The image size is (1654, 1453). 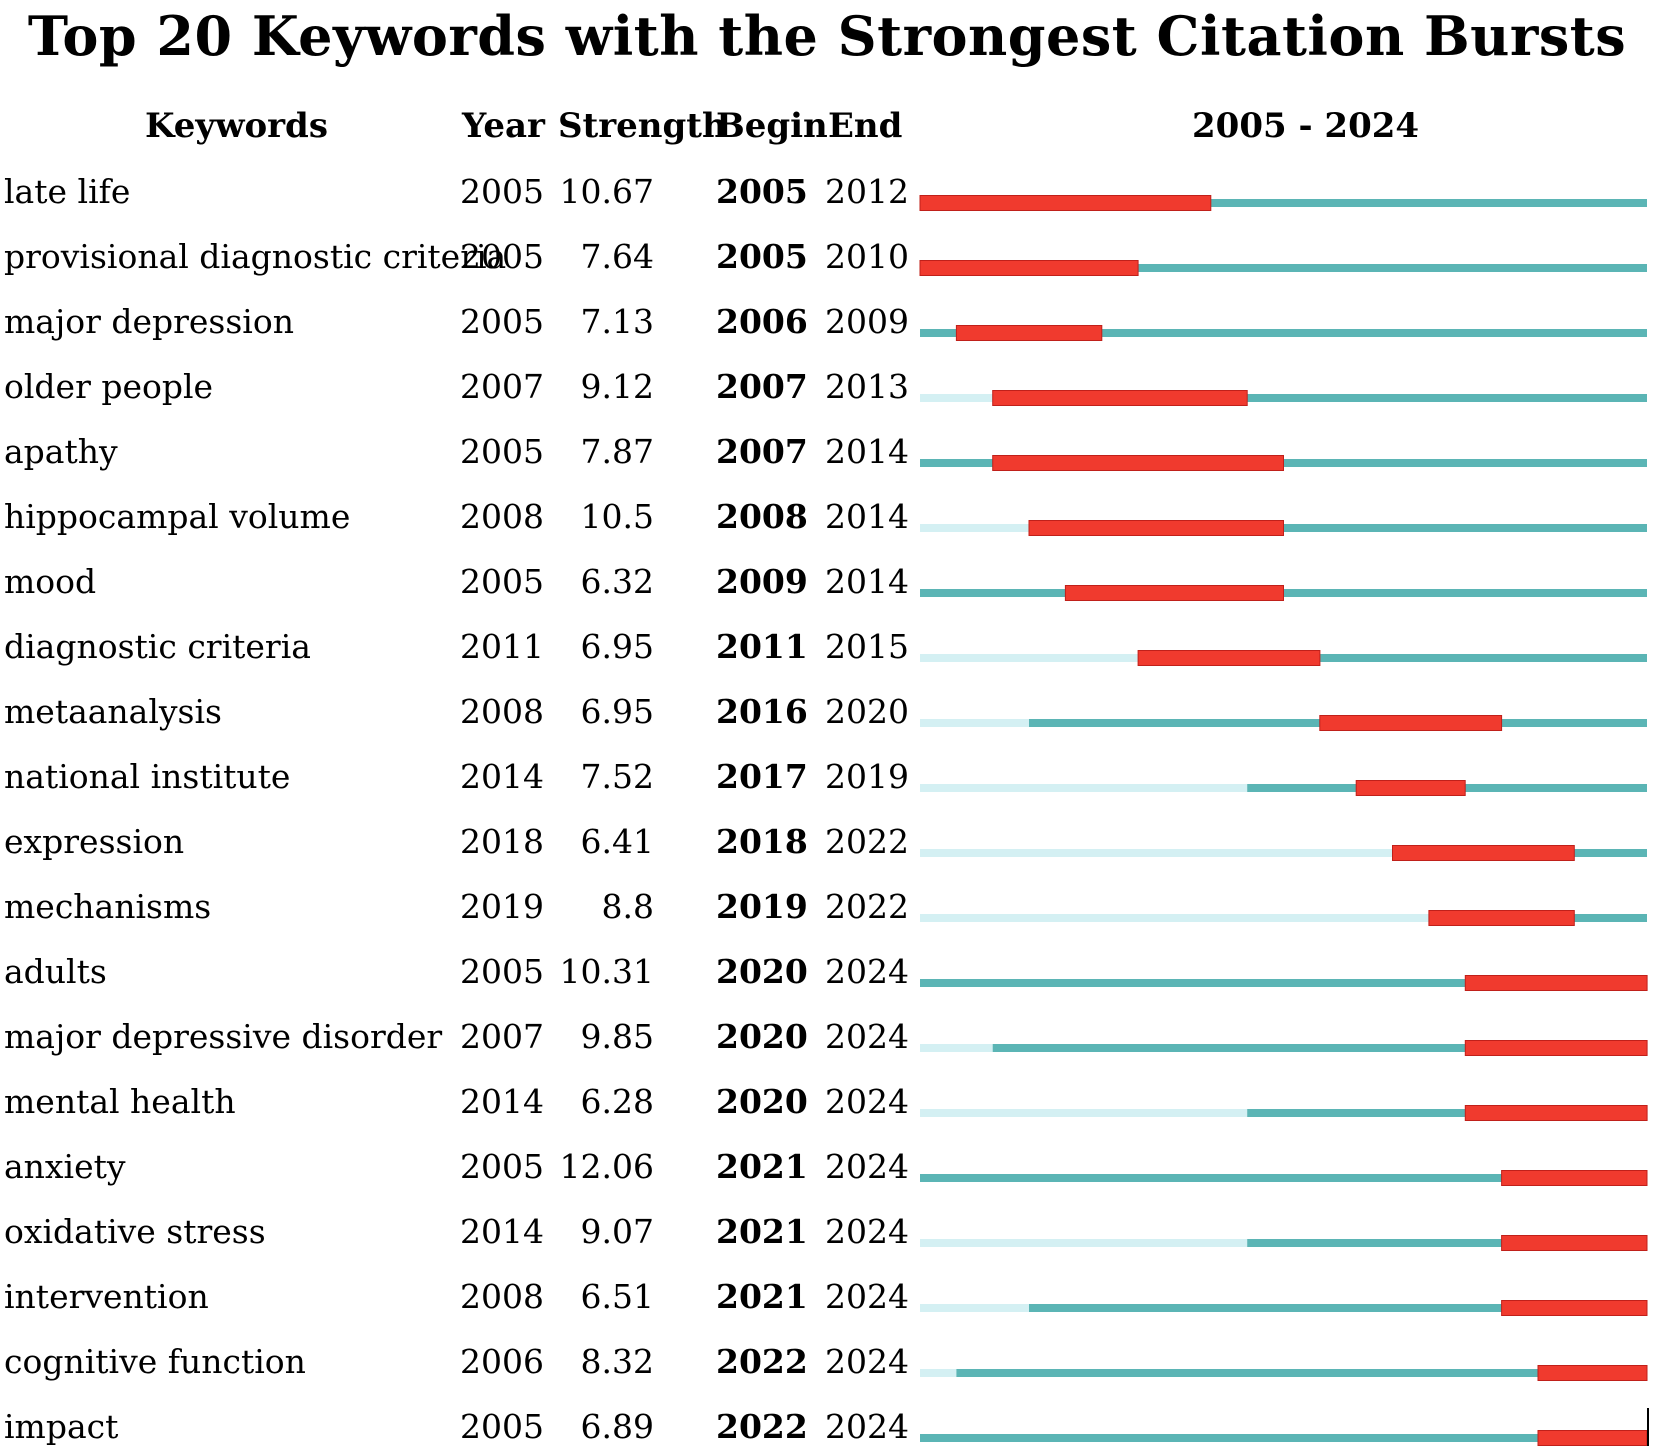 What do you see at coordinates (867, 711) in the screenshot?
I see `end-cell: 2020` at bounding box center [867, 711].